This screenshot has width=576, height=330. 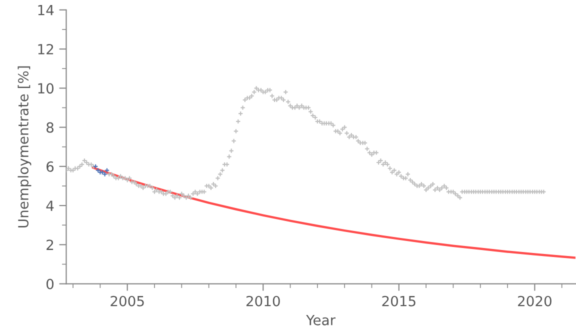 What do you see at coordinates (50, 284) in the screenshot?
I see `y-tick-label: 0` at bounding box center [50, 284].